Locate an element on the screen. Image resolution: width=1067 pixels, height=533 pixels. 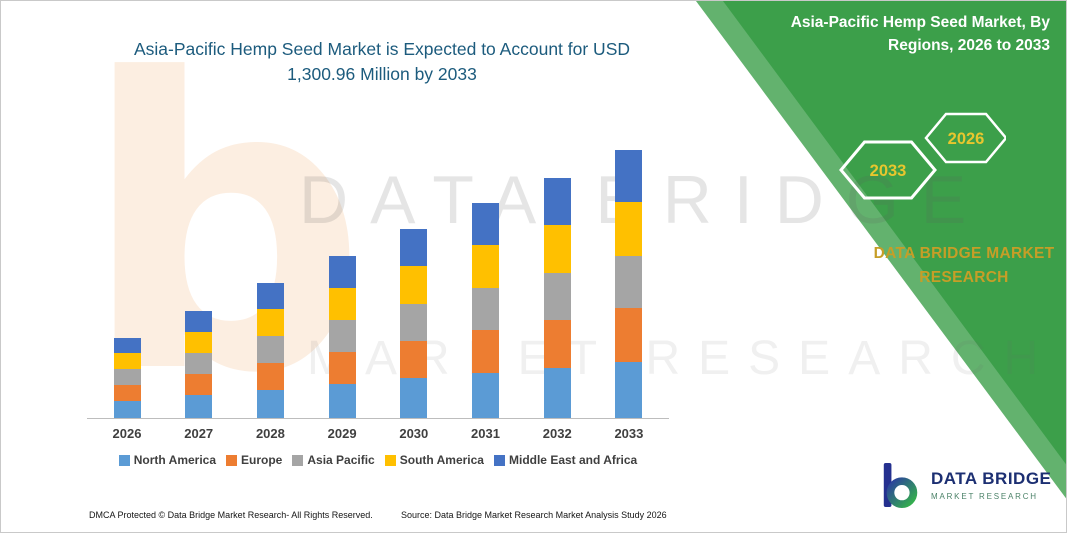
side-panel-title-line2: Regions, 2026 to 2033 is located at coordinates (969, 46).